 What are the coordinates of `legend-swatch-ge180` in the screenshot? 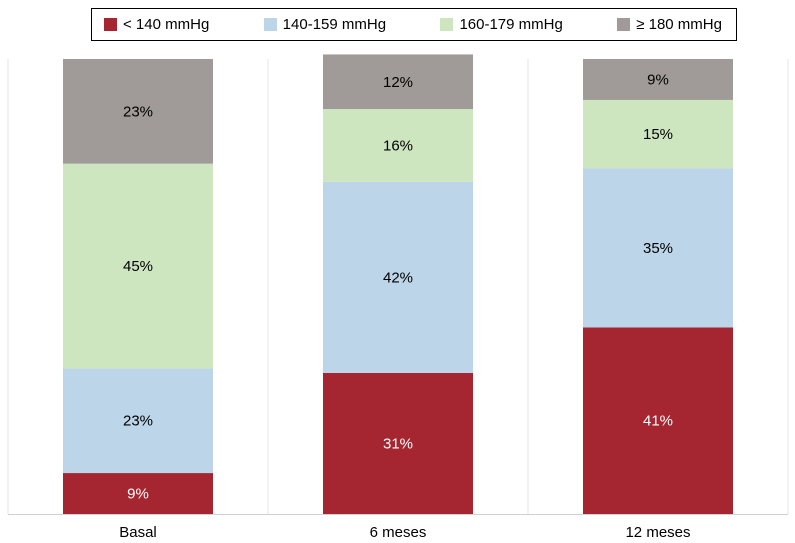 It's located at (624, 24).